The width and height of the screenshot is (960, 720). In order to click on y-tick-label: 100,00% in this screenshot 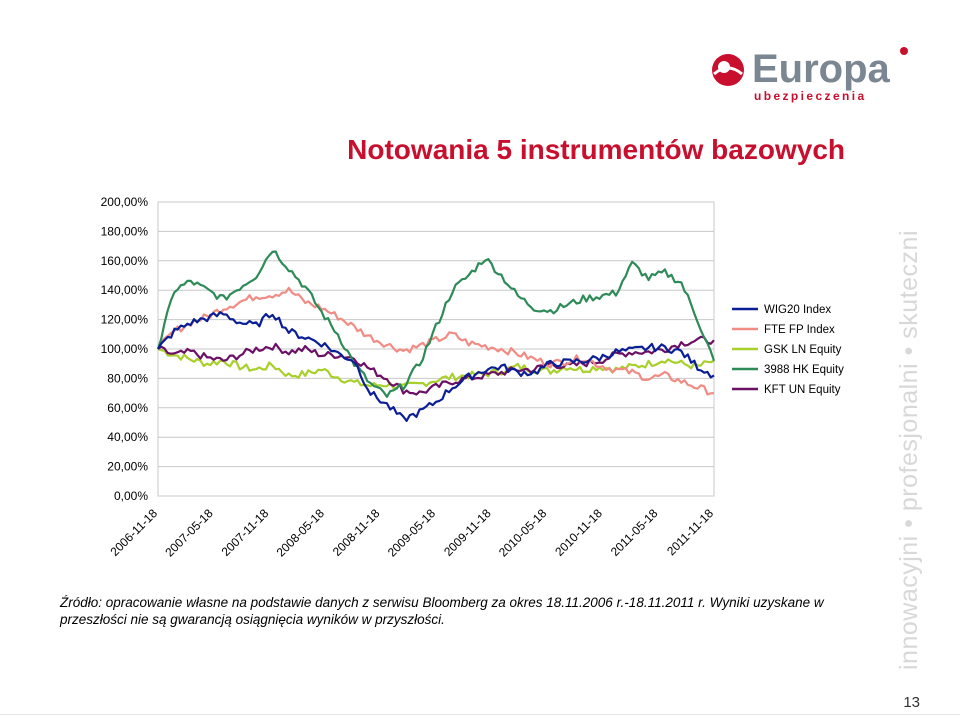, I will do `click(125, 349)`.